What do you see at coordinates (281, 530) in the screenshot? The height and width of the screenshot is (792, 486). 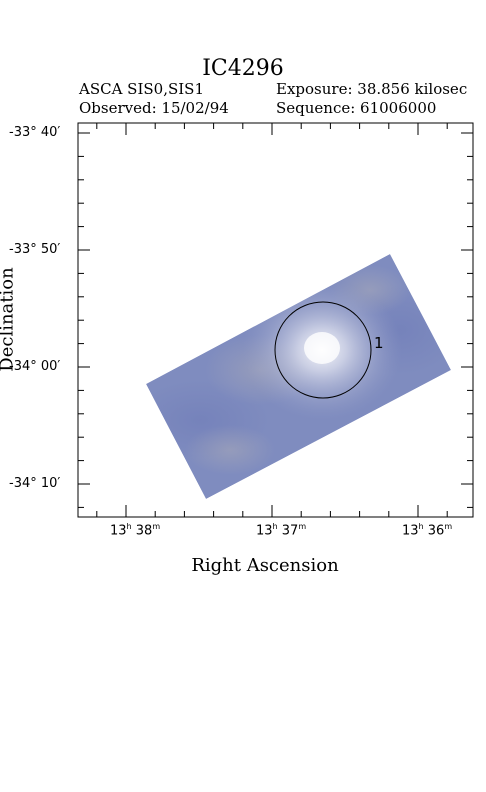 I see `x-tick-label: 13h 37m` at bounding box center [281, 530].